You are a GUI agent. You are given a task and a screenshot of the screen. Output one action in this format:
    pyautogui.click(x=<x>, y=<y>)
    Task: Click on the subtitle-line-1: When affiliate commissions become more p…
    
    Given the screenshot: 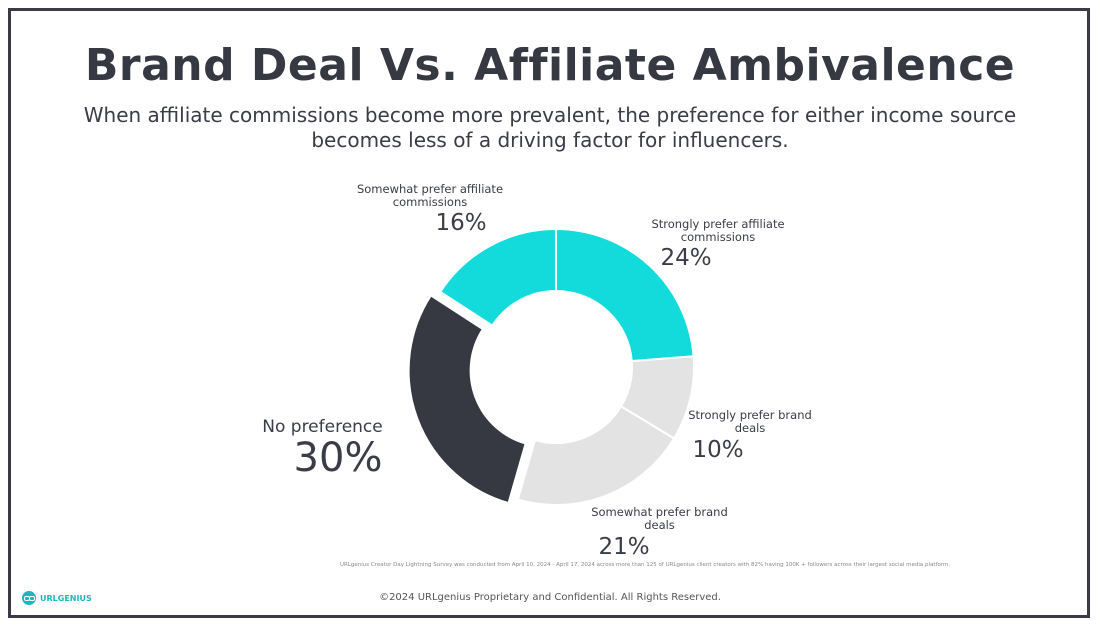 What is the action you would take?
    pyautogui.click(x=550, y=115)
    